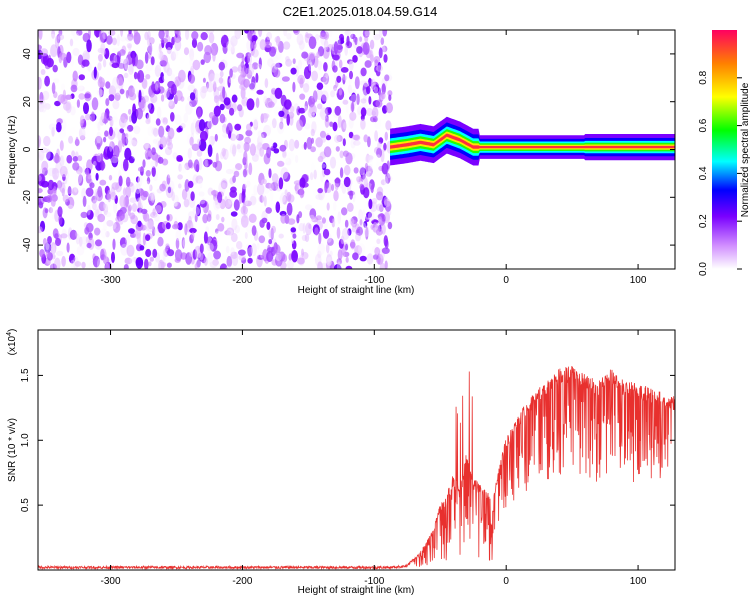 This screenshot has height=600, width=750. Describe the element at coordinates (720, 173) in the screenshot. I see `colorbar-ticks: 0.0 0.2 0.4 0.6 0.8` at that location.